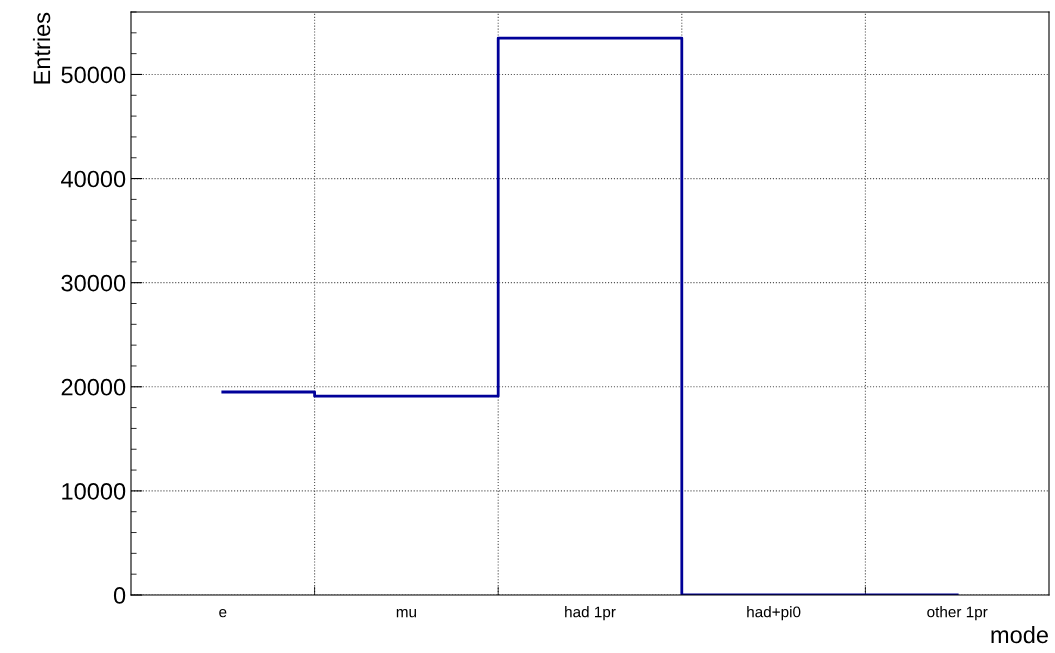 Image resolution: width=1055 pixels, height=653 pixels. What do you see at coordinates (93, 387) in the screenshot?
I see `y-tick-label: 20000` at bounding box center [93, 387].